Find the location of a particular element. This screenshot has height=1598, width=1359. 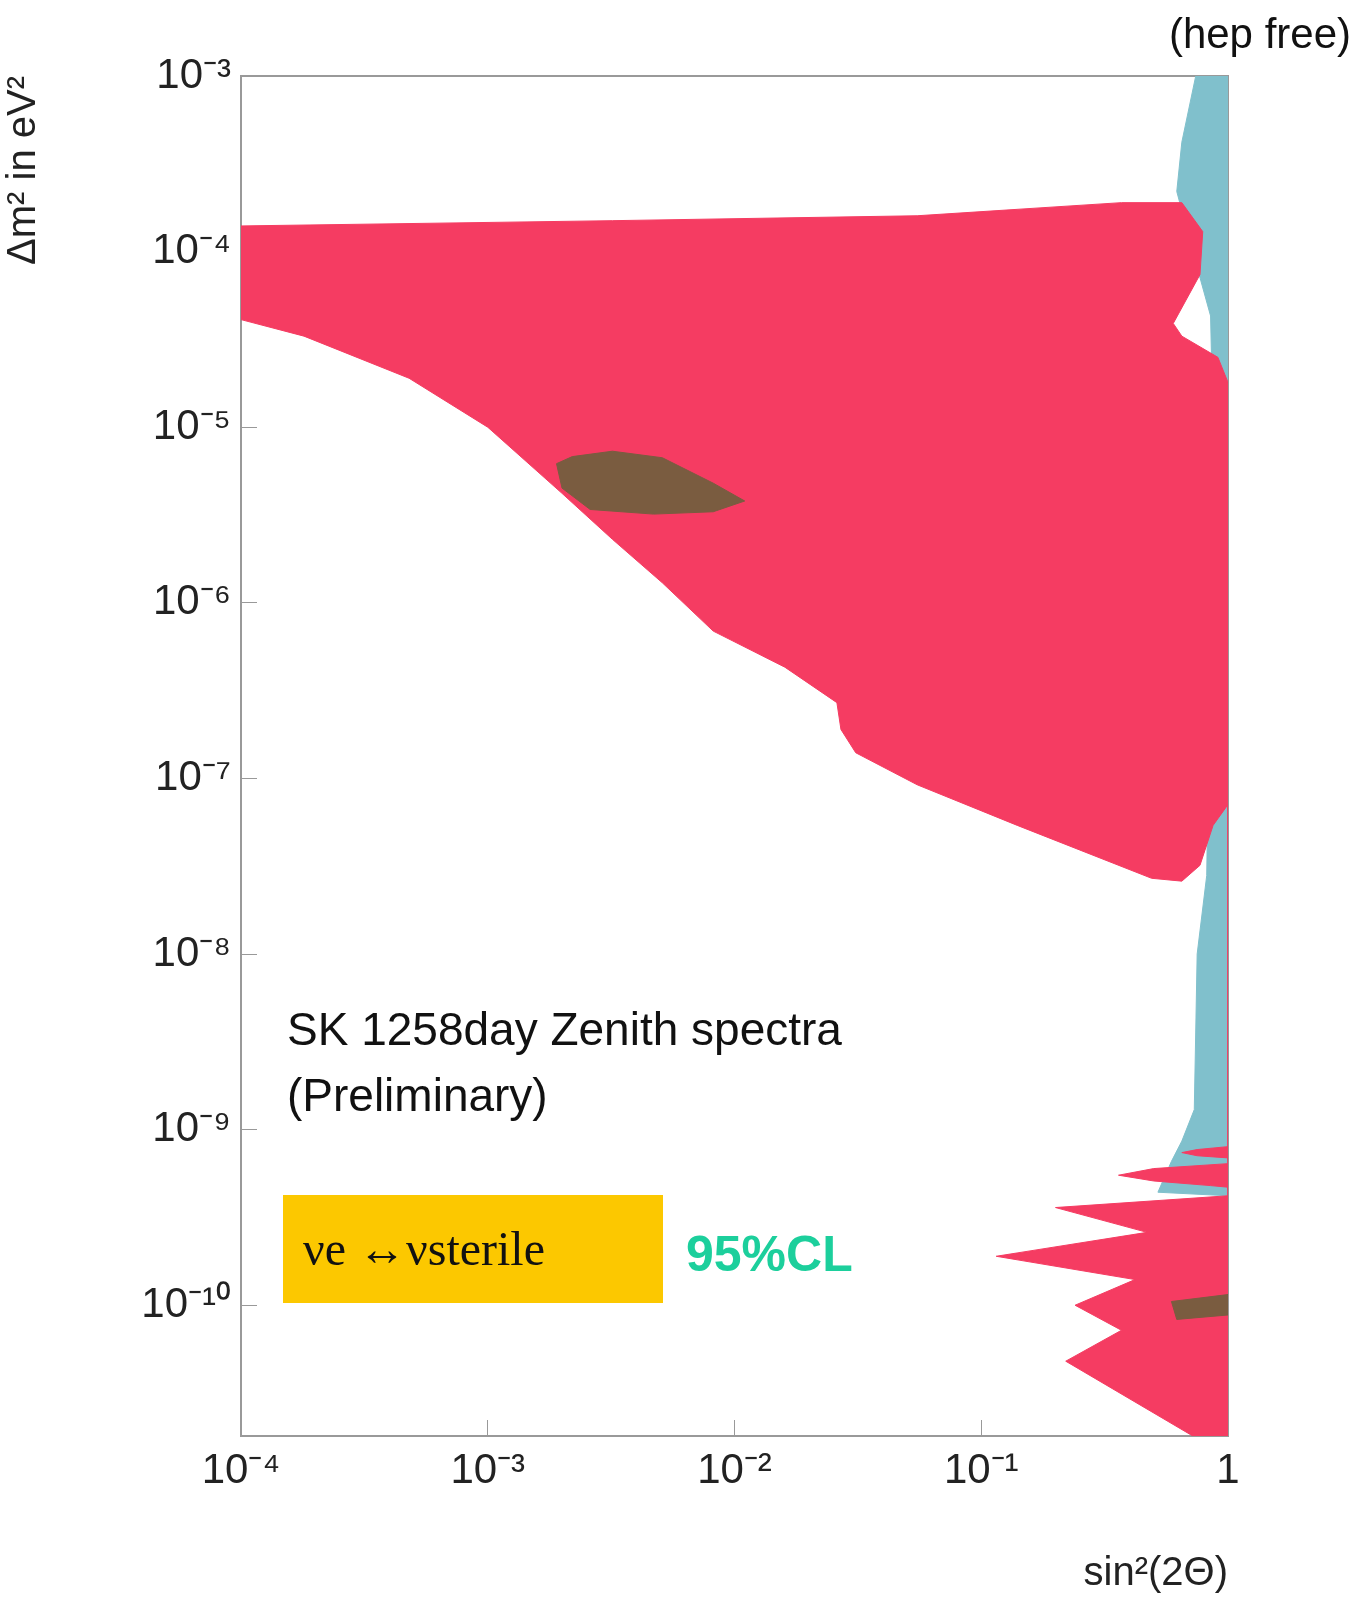

annotation: 95%CL is located at coordinates (769, 1254).